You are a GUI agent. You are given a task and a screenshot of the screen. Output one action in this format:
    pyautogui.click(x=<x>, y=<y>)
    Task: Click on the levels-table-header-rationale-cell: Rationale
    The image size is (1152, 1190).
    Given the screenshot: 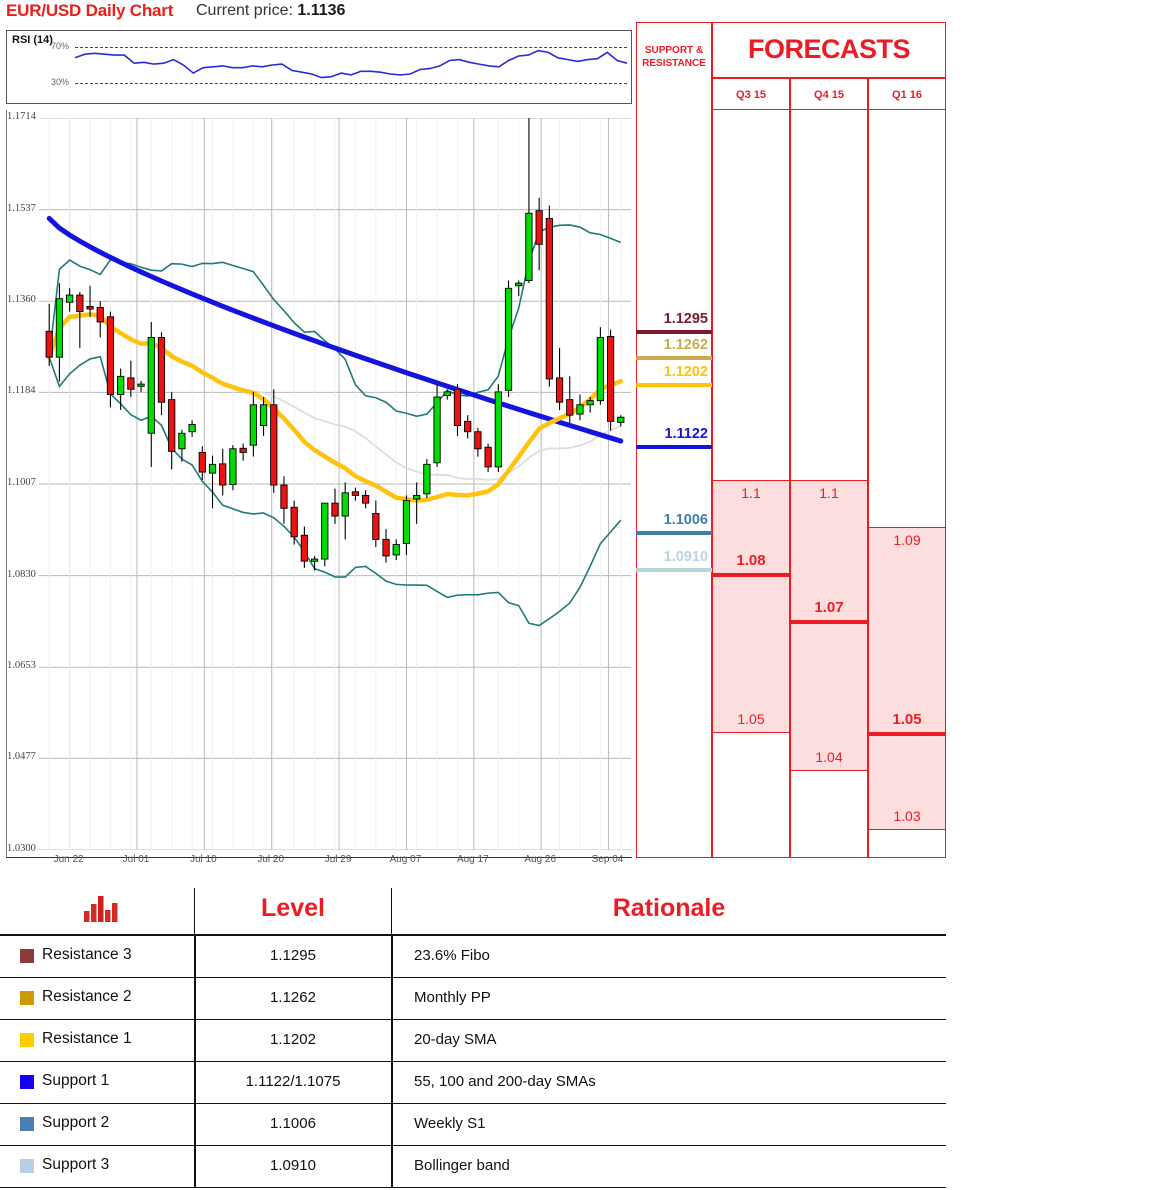 What is the action you would take?
    pyautogui.click(x=669, y=908)
    